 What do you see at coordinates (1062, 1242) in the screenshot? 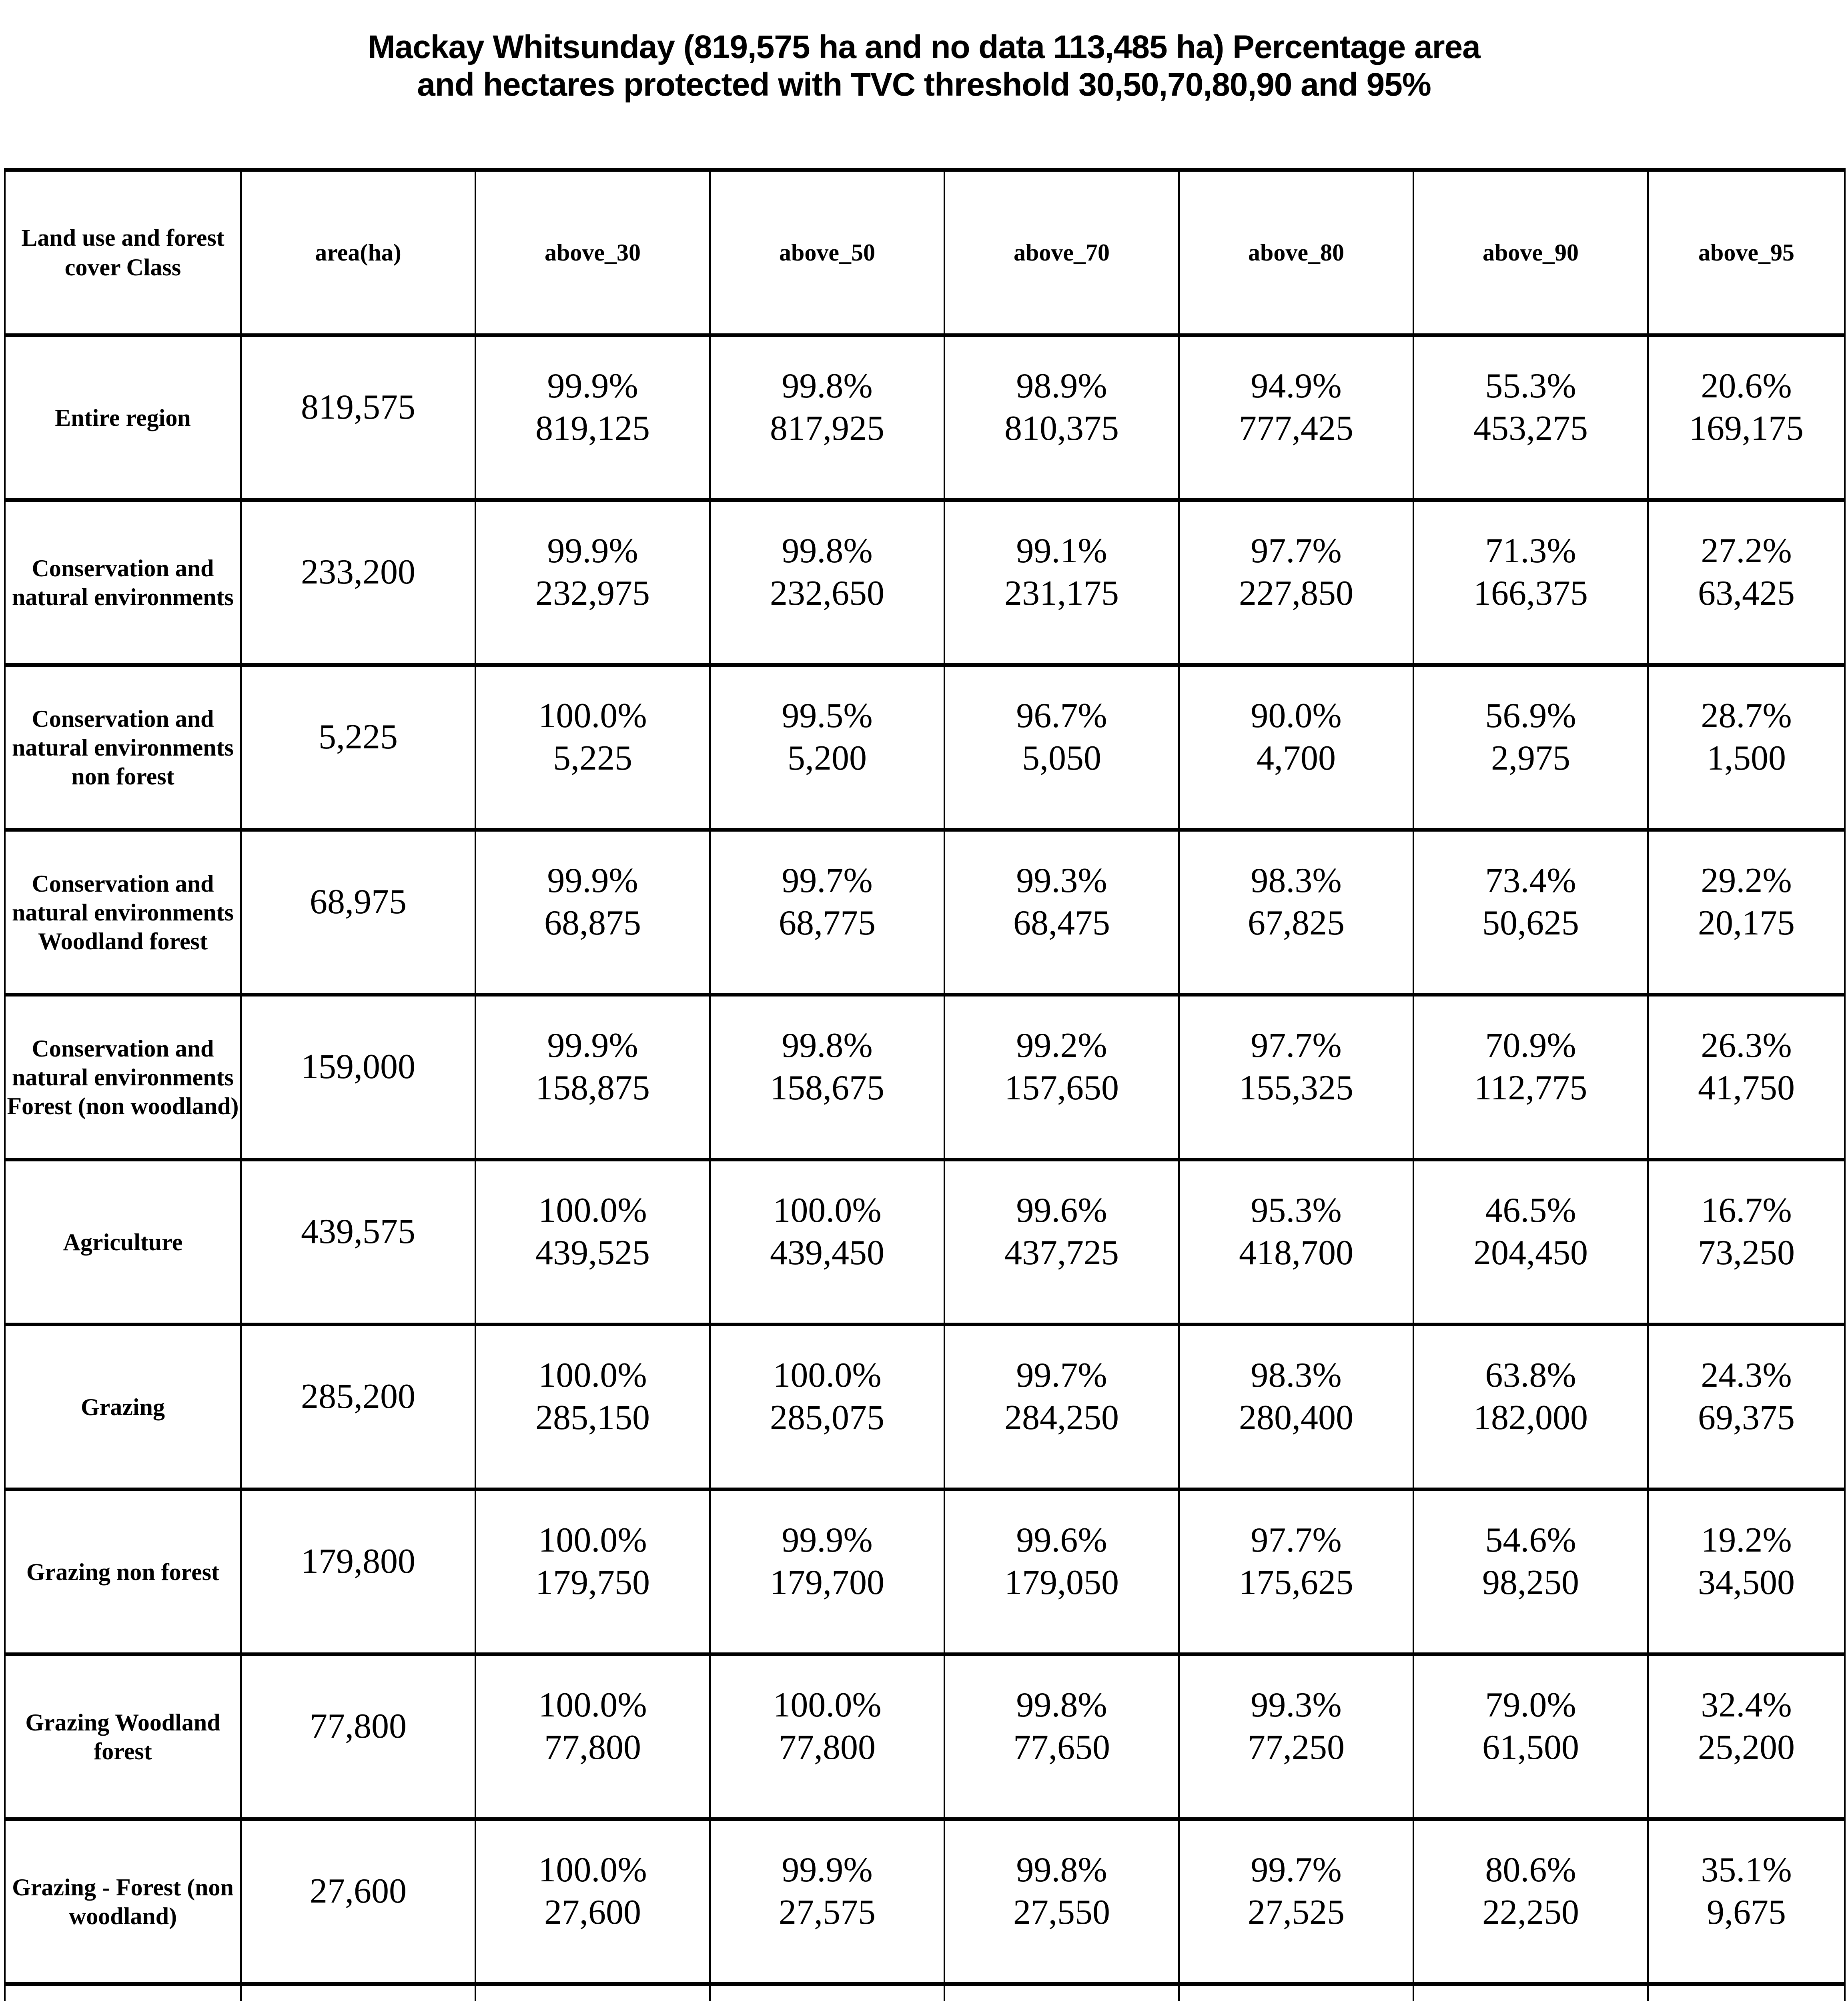
I see `data-cell: 99.6% 437,725` at bounding box center [1062, 1242].